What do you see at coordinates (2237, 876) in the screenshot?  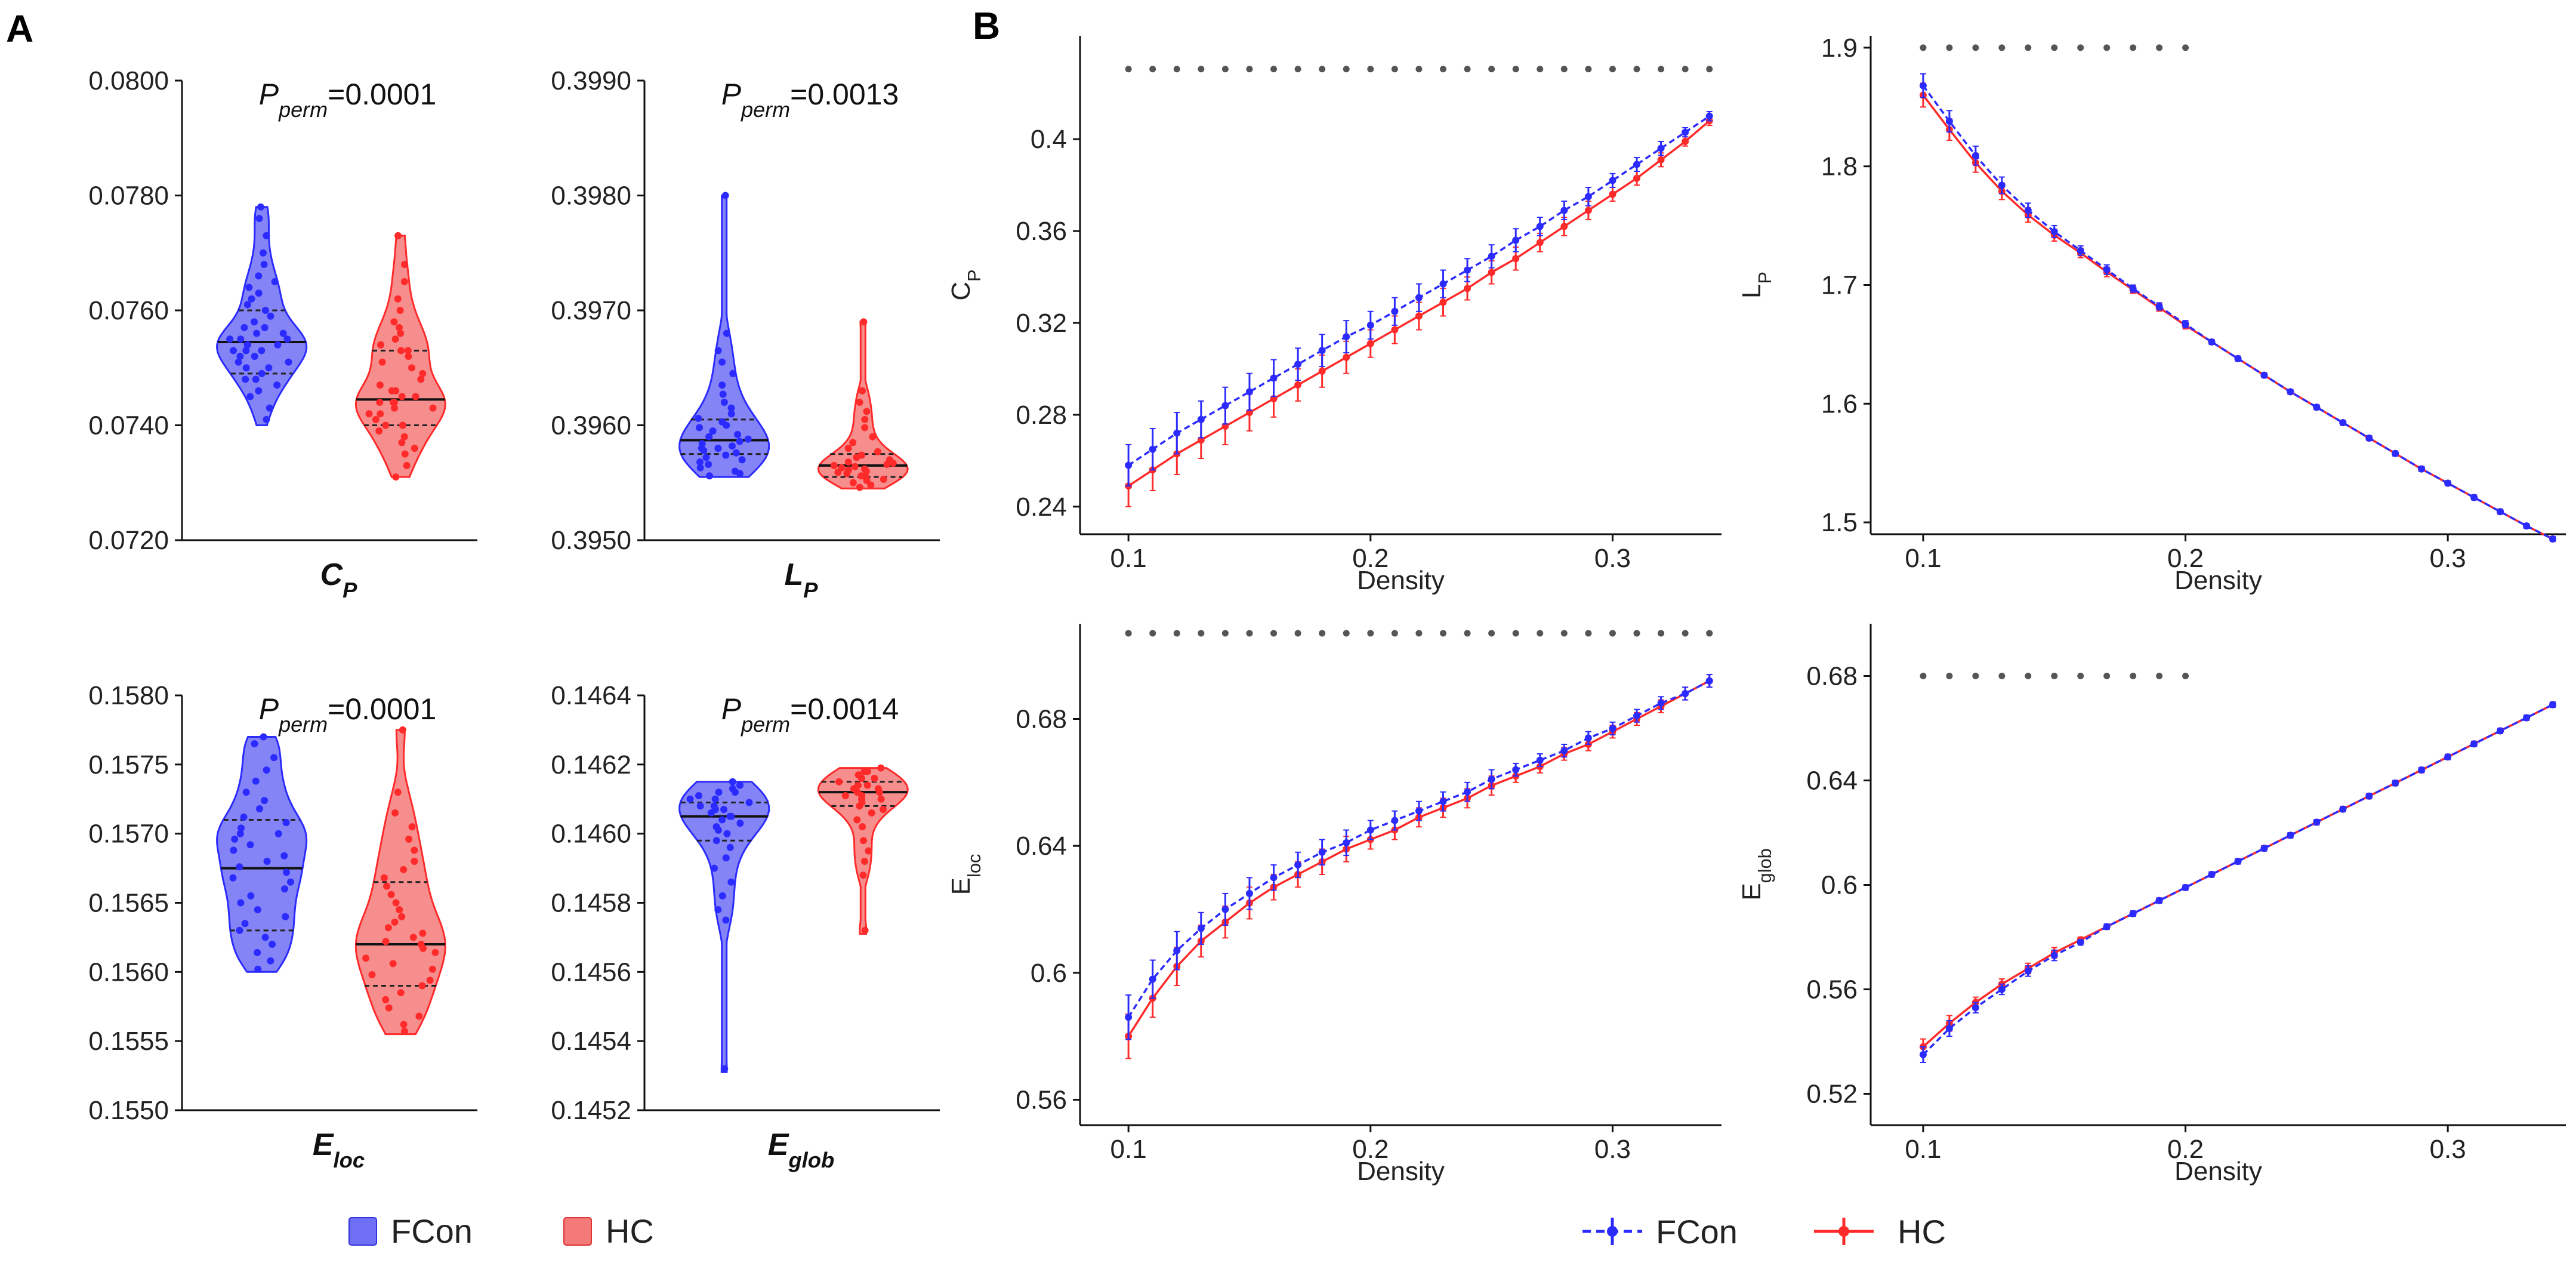 I see `series-line` at bounding box center [2237, 876].